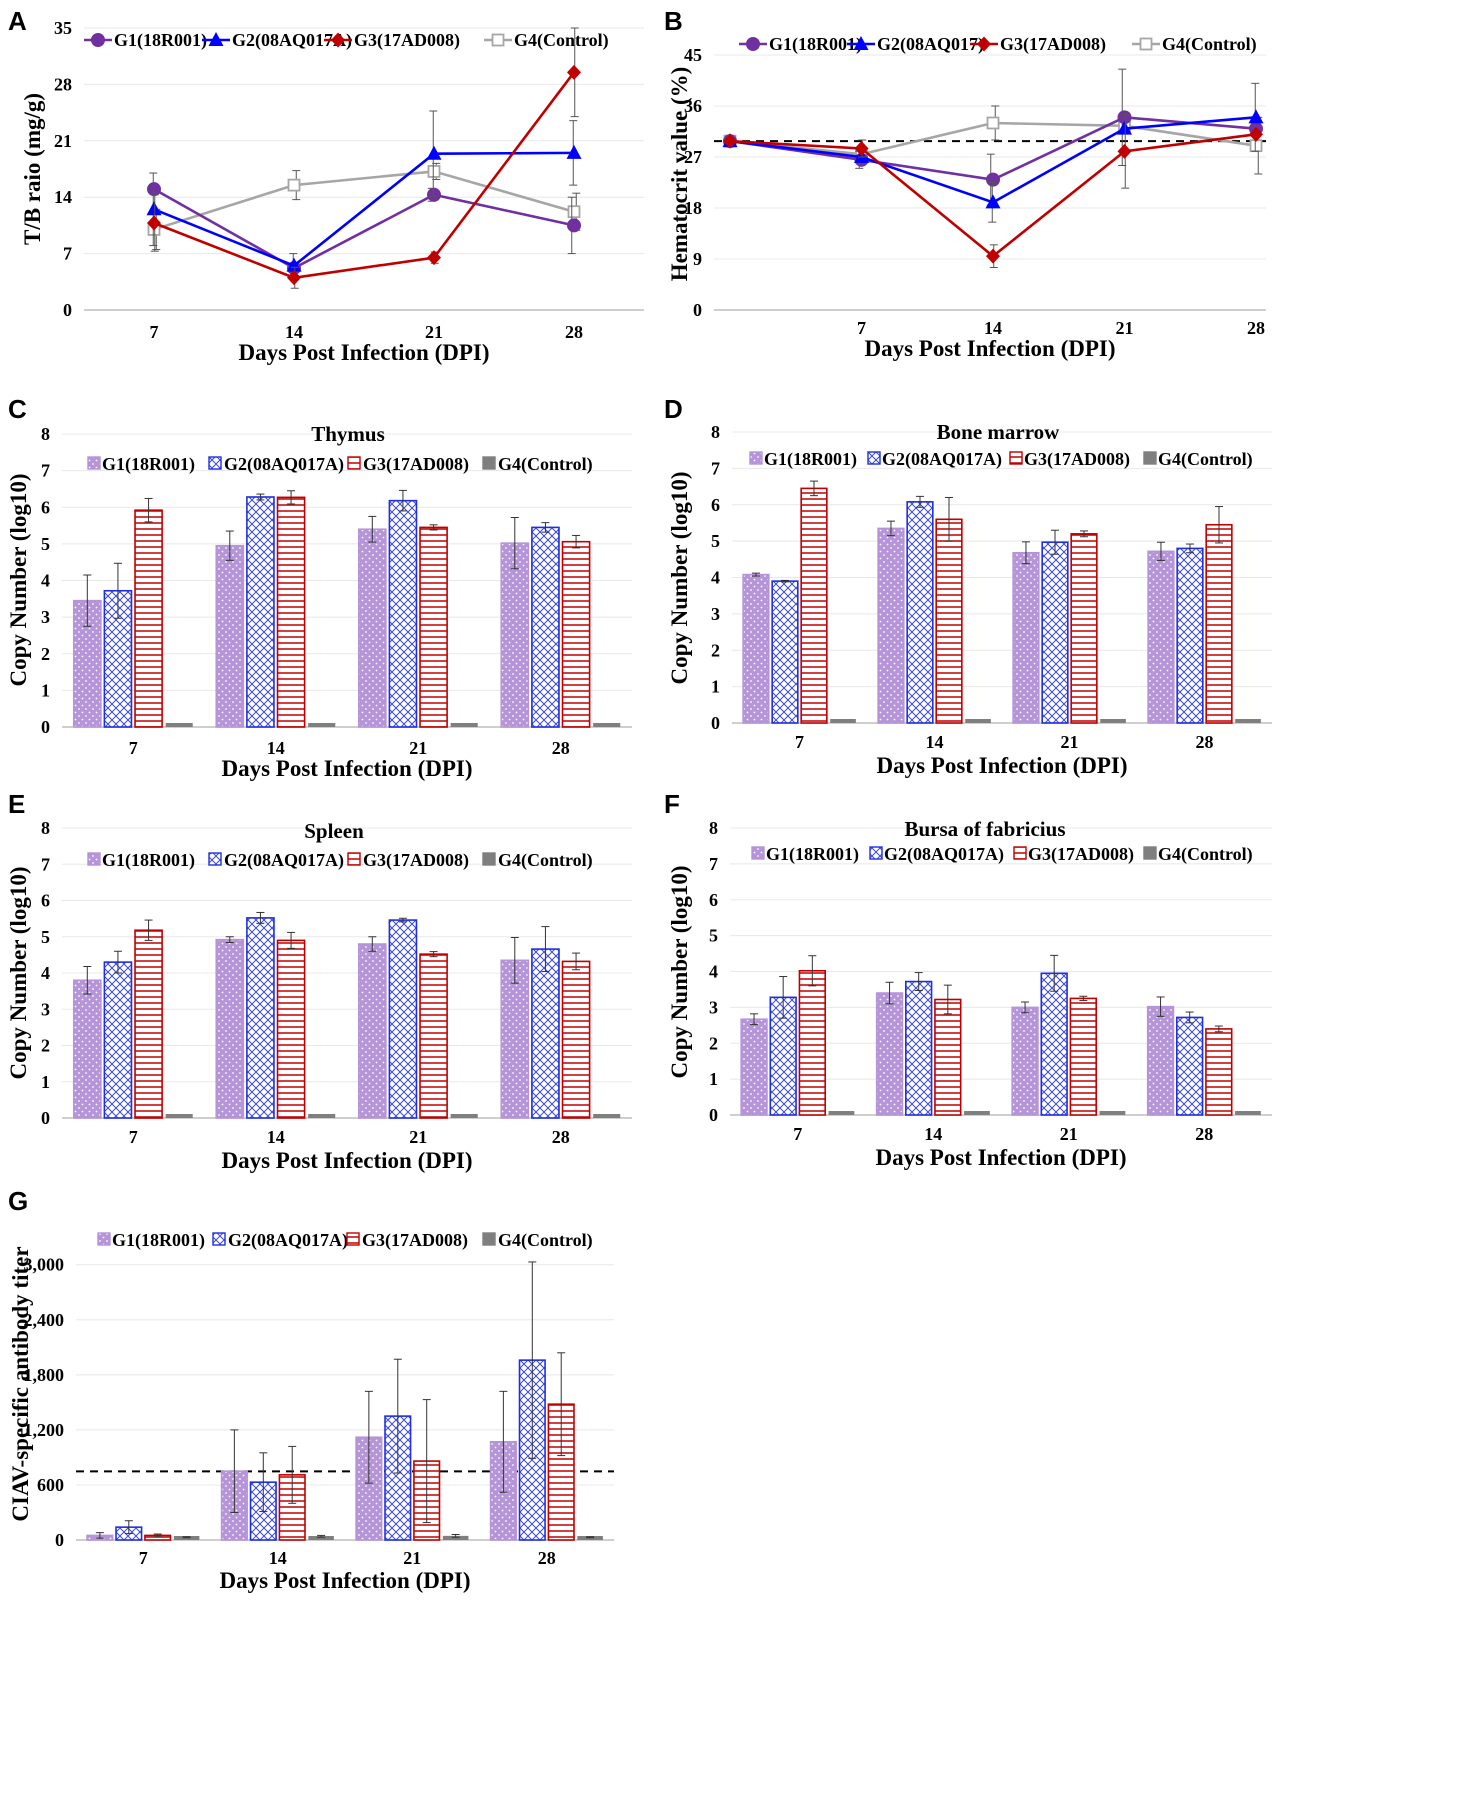 This screenshot has width=1476, height=1810. I want to click on point-g4-control--14, so click(993, 123).